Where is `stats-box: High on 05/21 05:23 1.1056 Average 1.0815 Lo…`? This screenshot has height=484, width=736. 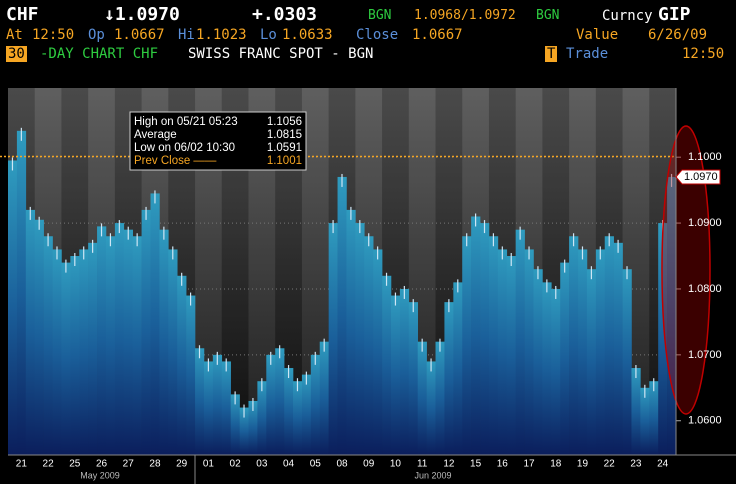
stats-box: High on 05/21 05:23 1.1056 Average 1.0815 Lo… is located at coordinates (218, 141).